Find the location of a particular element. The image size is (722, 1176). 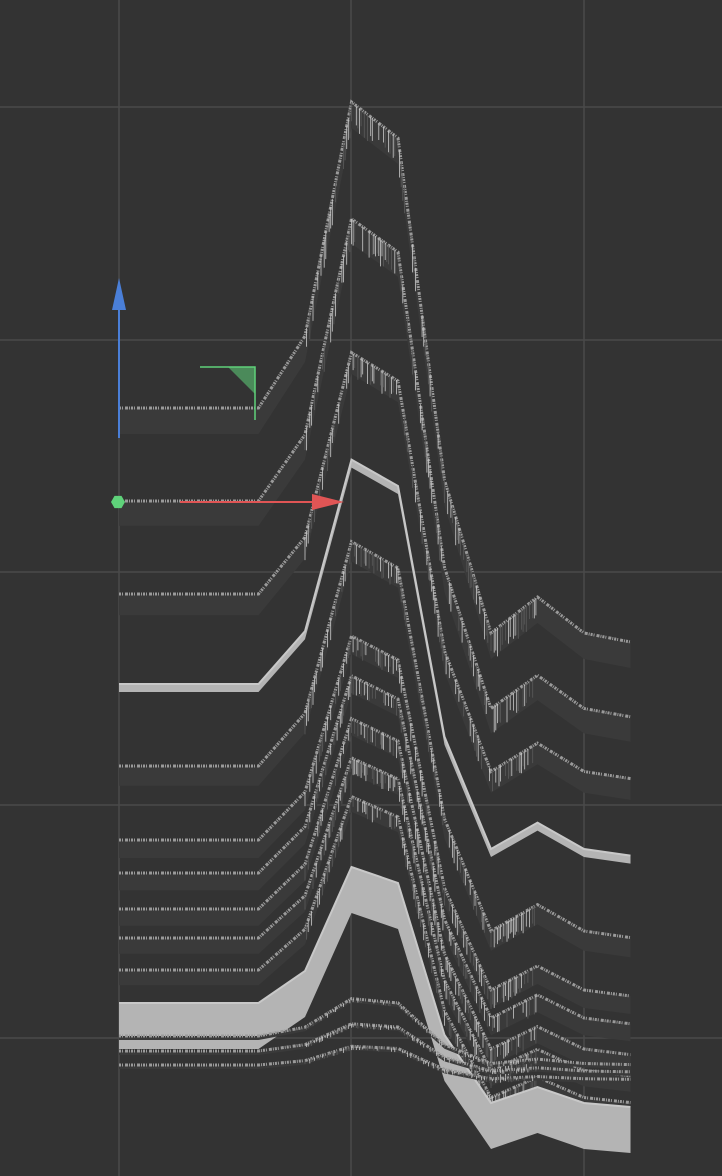

plane-handle-icon is located at coordinates (241, 380).